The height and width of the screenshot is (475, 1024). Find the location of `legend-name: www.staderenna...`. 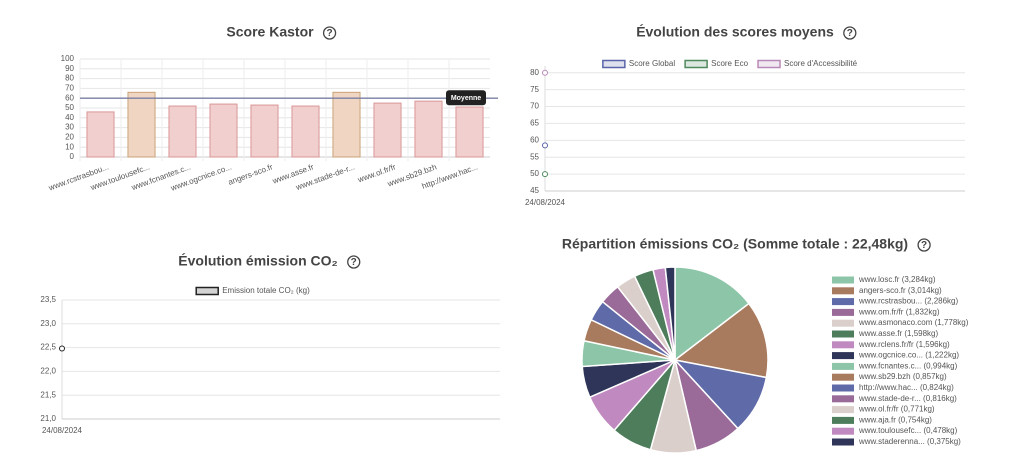

legend-name: www.staderenna... is located at coordinates (891, 441).